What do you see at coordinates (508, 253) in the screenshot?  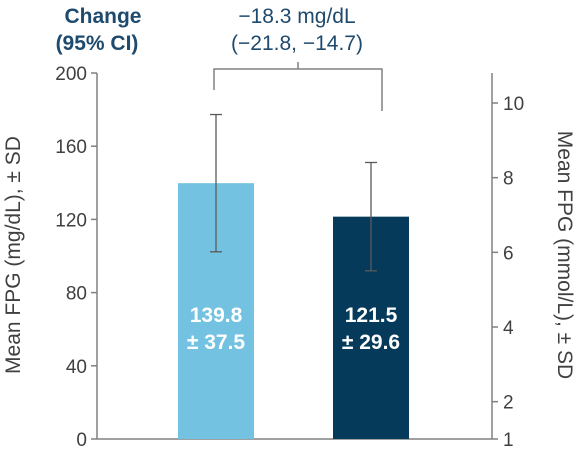 I see `right-tick-label: 6` at bounding box center [508, 253].